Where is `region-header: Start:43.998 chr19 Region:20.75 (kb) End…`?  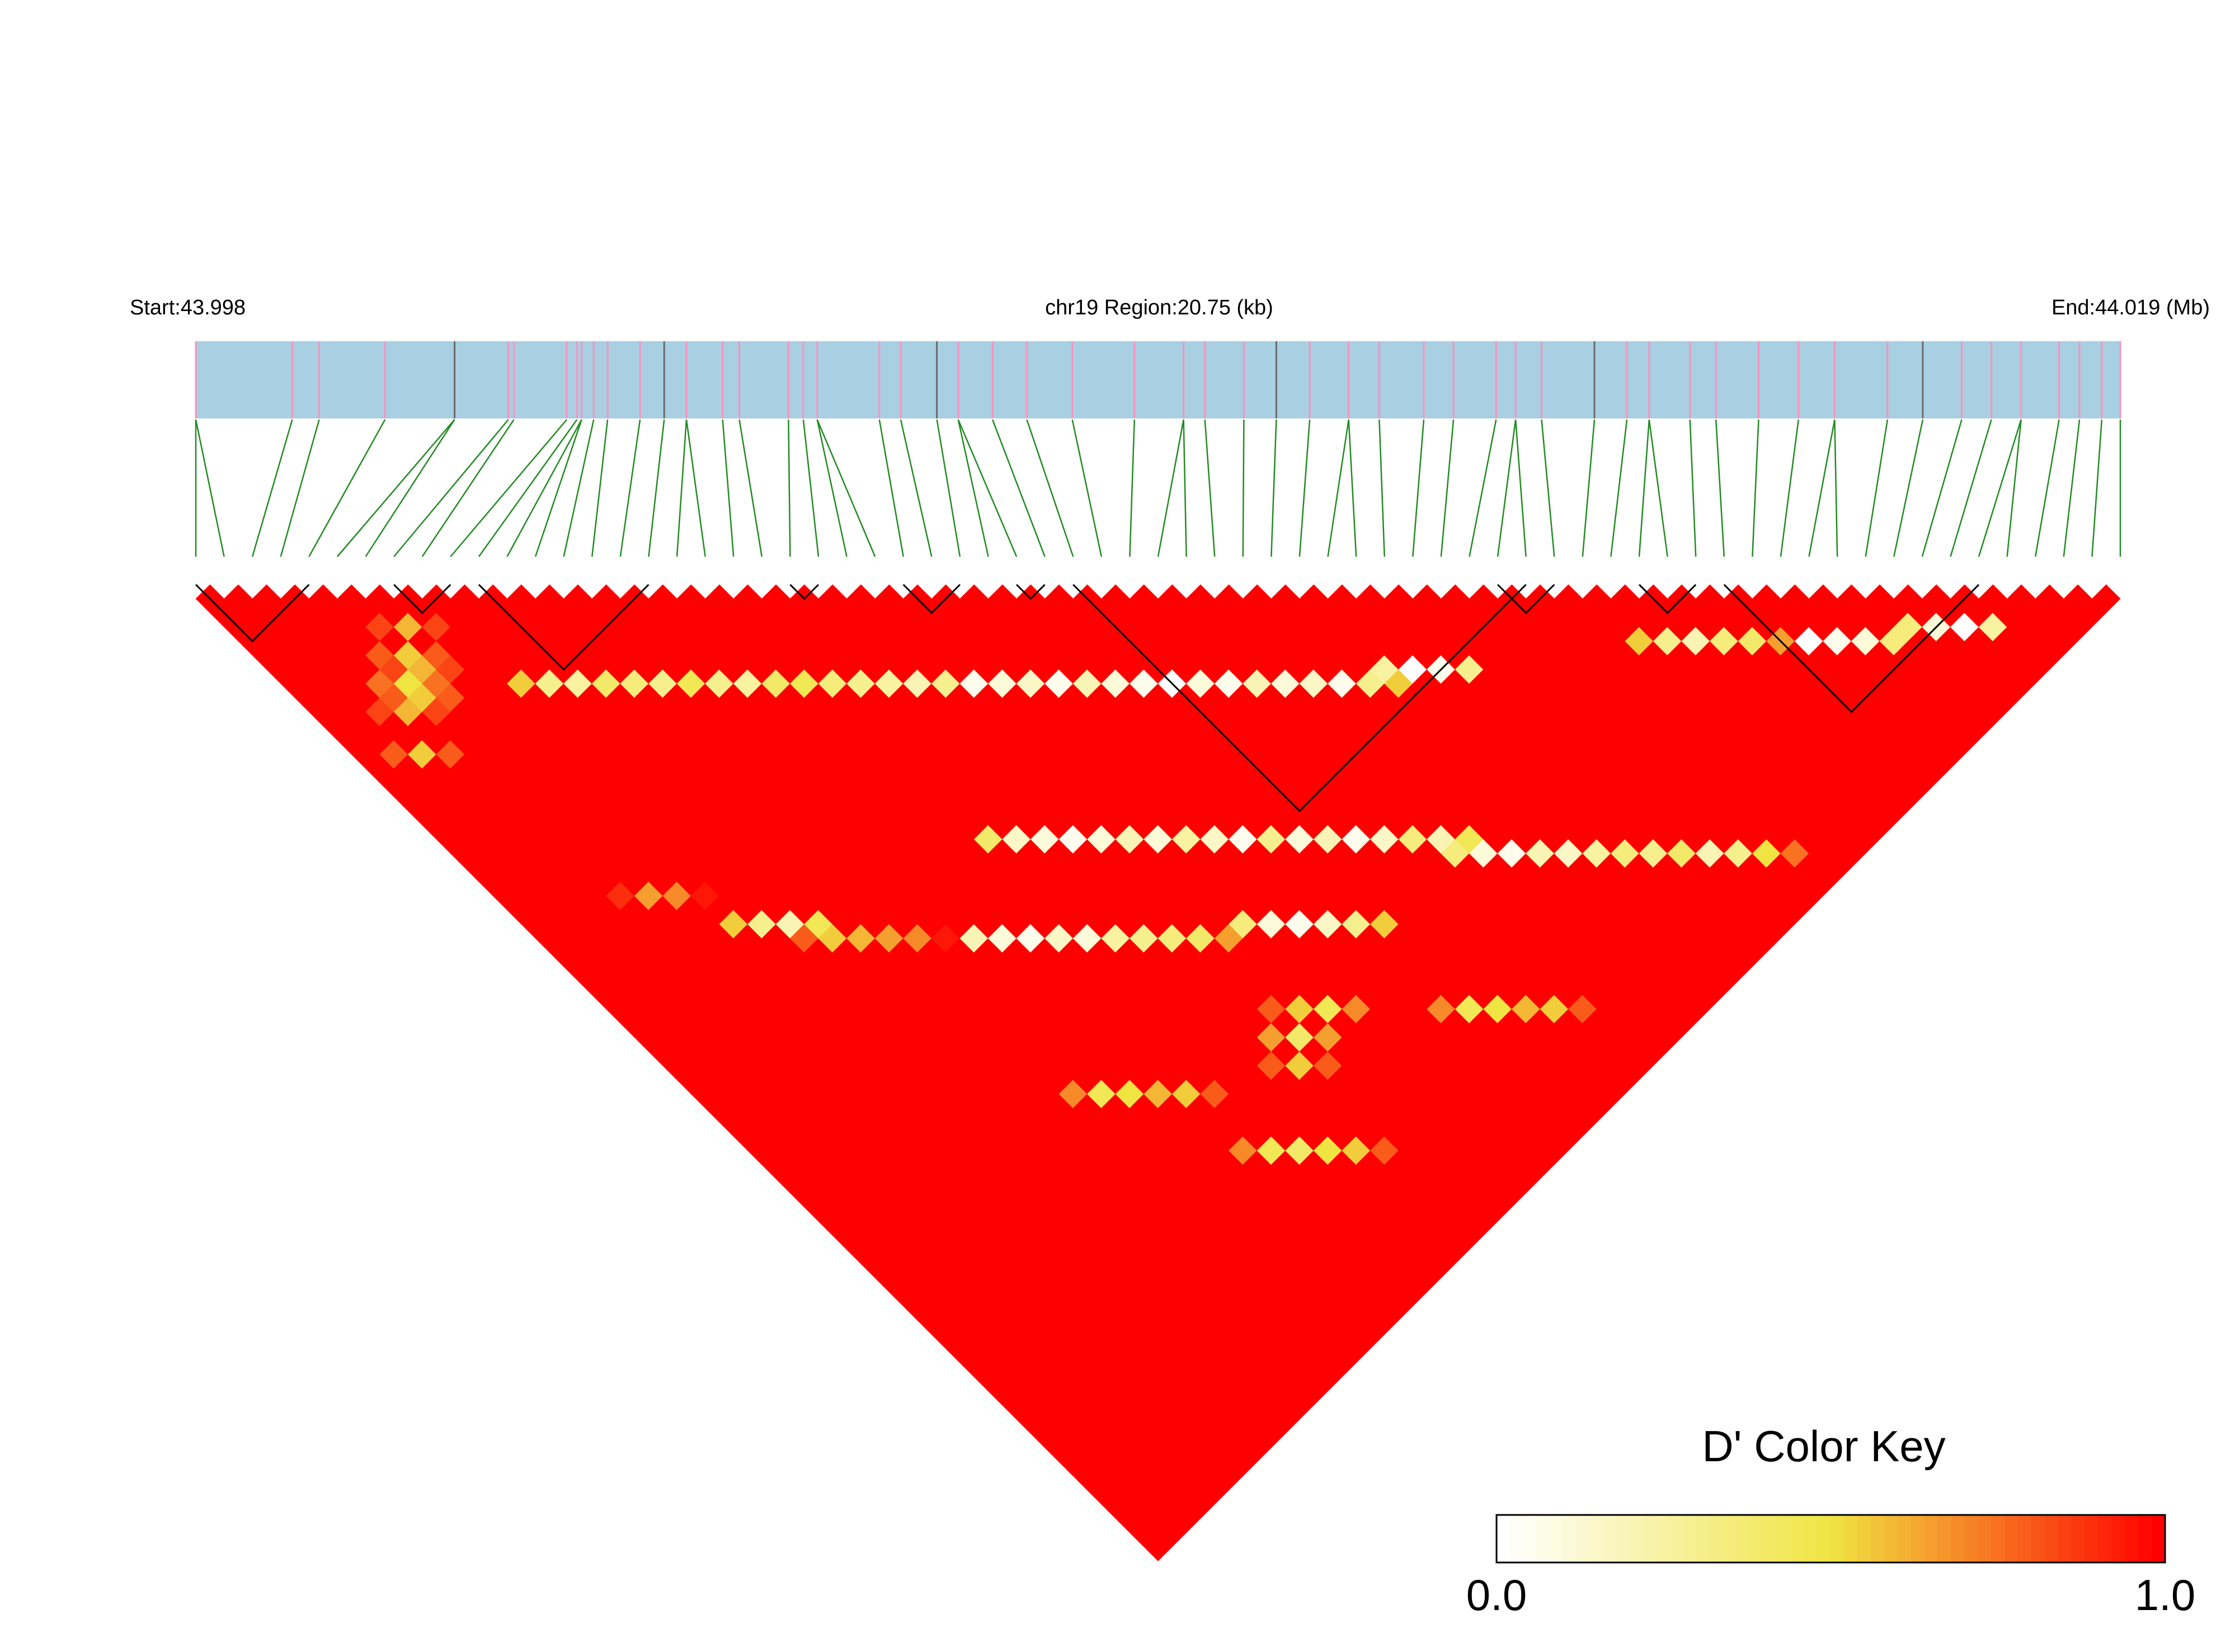
region-header: Start:43.998 chr19 Region:20.75 (kb) End… is located at coordinates (1170, 308).